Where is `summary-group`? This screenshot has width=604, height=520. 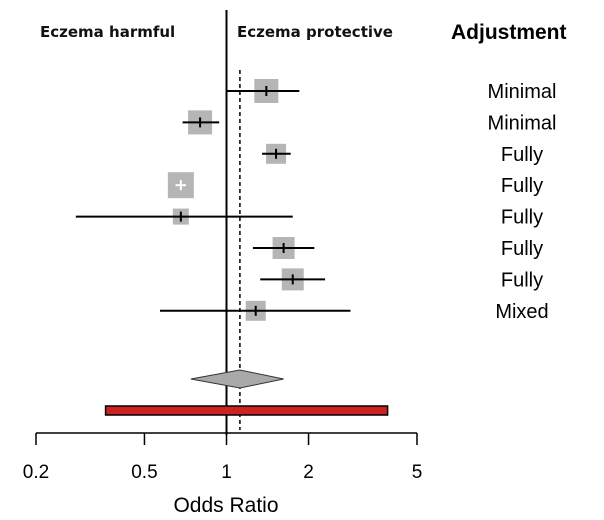 summary-group is located at coordinates (246, 392).